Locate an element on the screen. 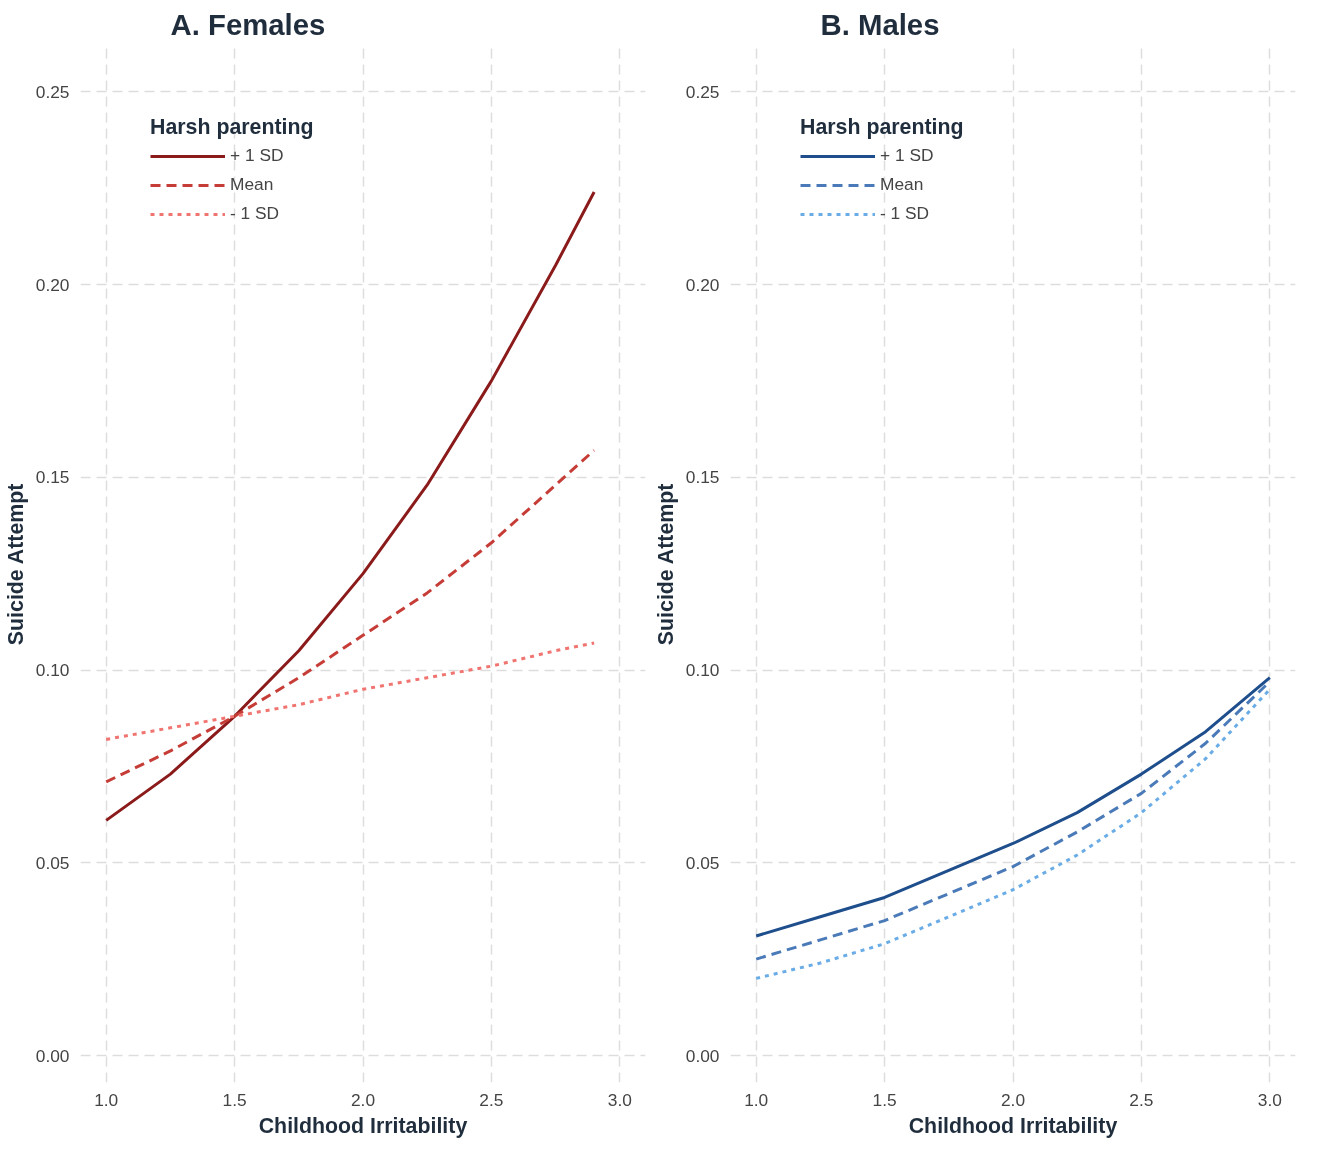  chart-title: B. Males is located at coordinates (880, 24).